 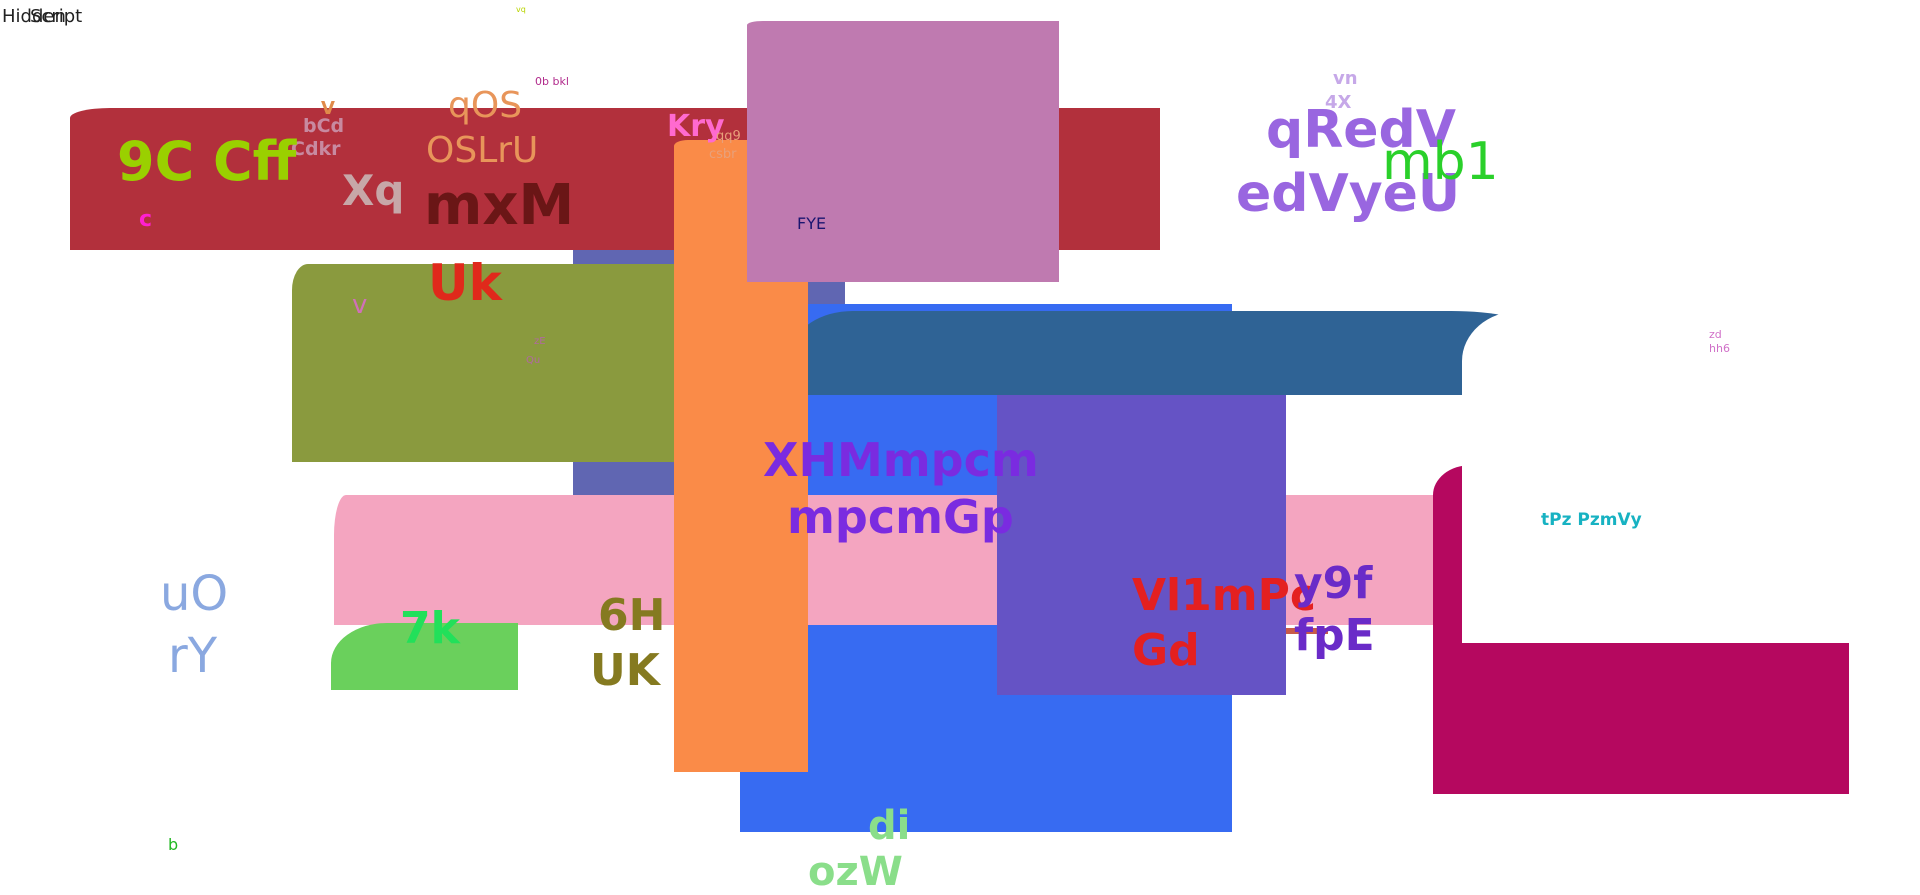 What do you see at coordinates (1307, 631) in the screenshot?
I see `red-dash` at bounding box center [1307, 631].